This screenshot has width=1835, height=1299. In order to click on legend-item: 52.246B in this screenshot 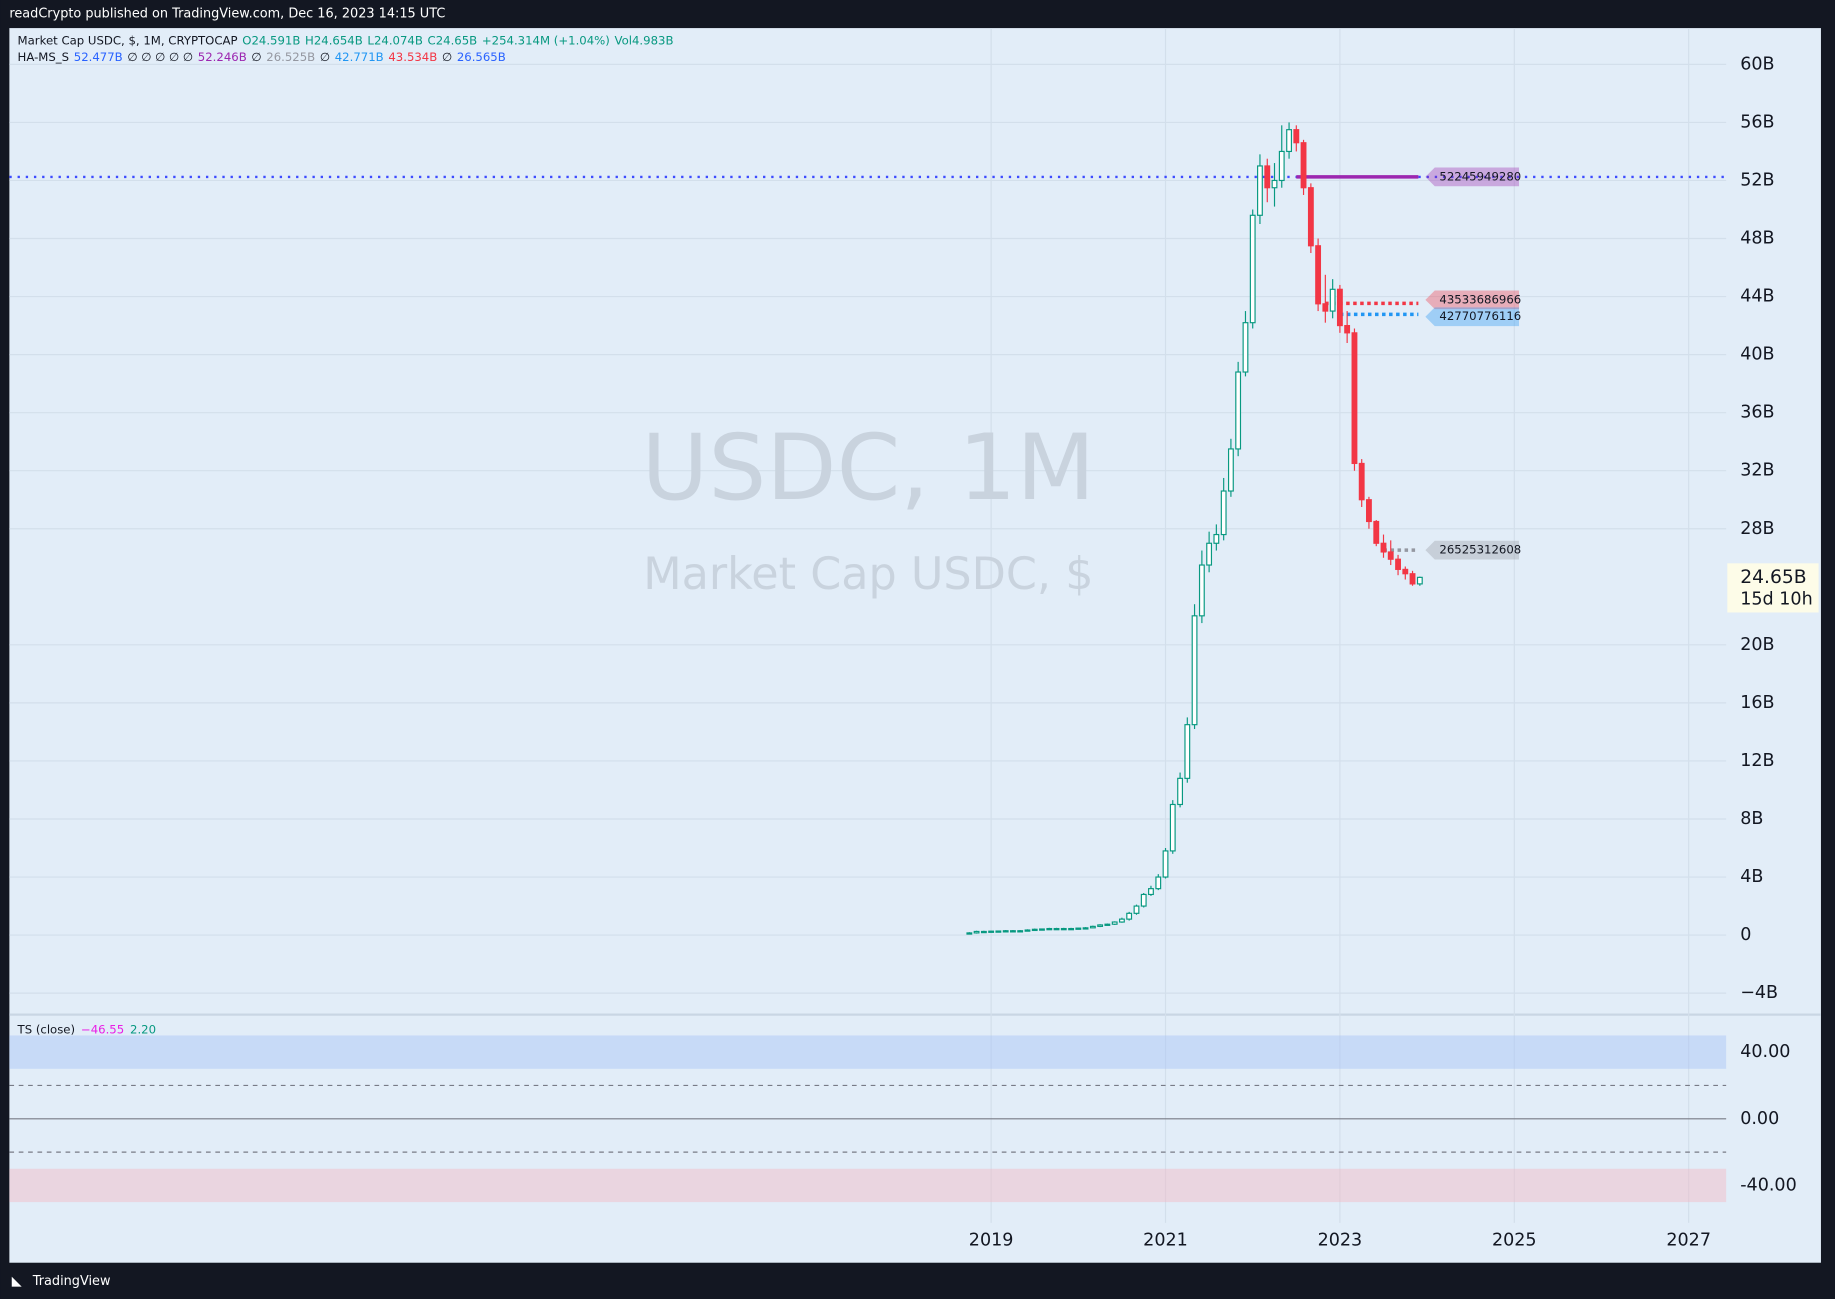, I will do `click(222, 57)`.